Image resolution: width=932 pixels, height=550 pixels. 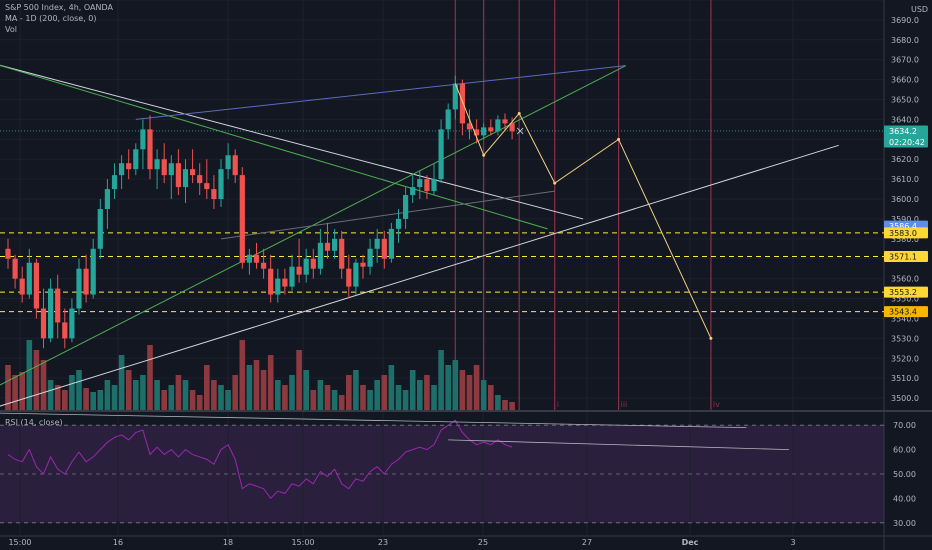 What do you see at coordinates (118, 542) in the screenshot?
I see `time-tick-label: 16` at bounding box center [118, 542].